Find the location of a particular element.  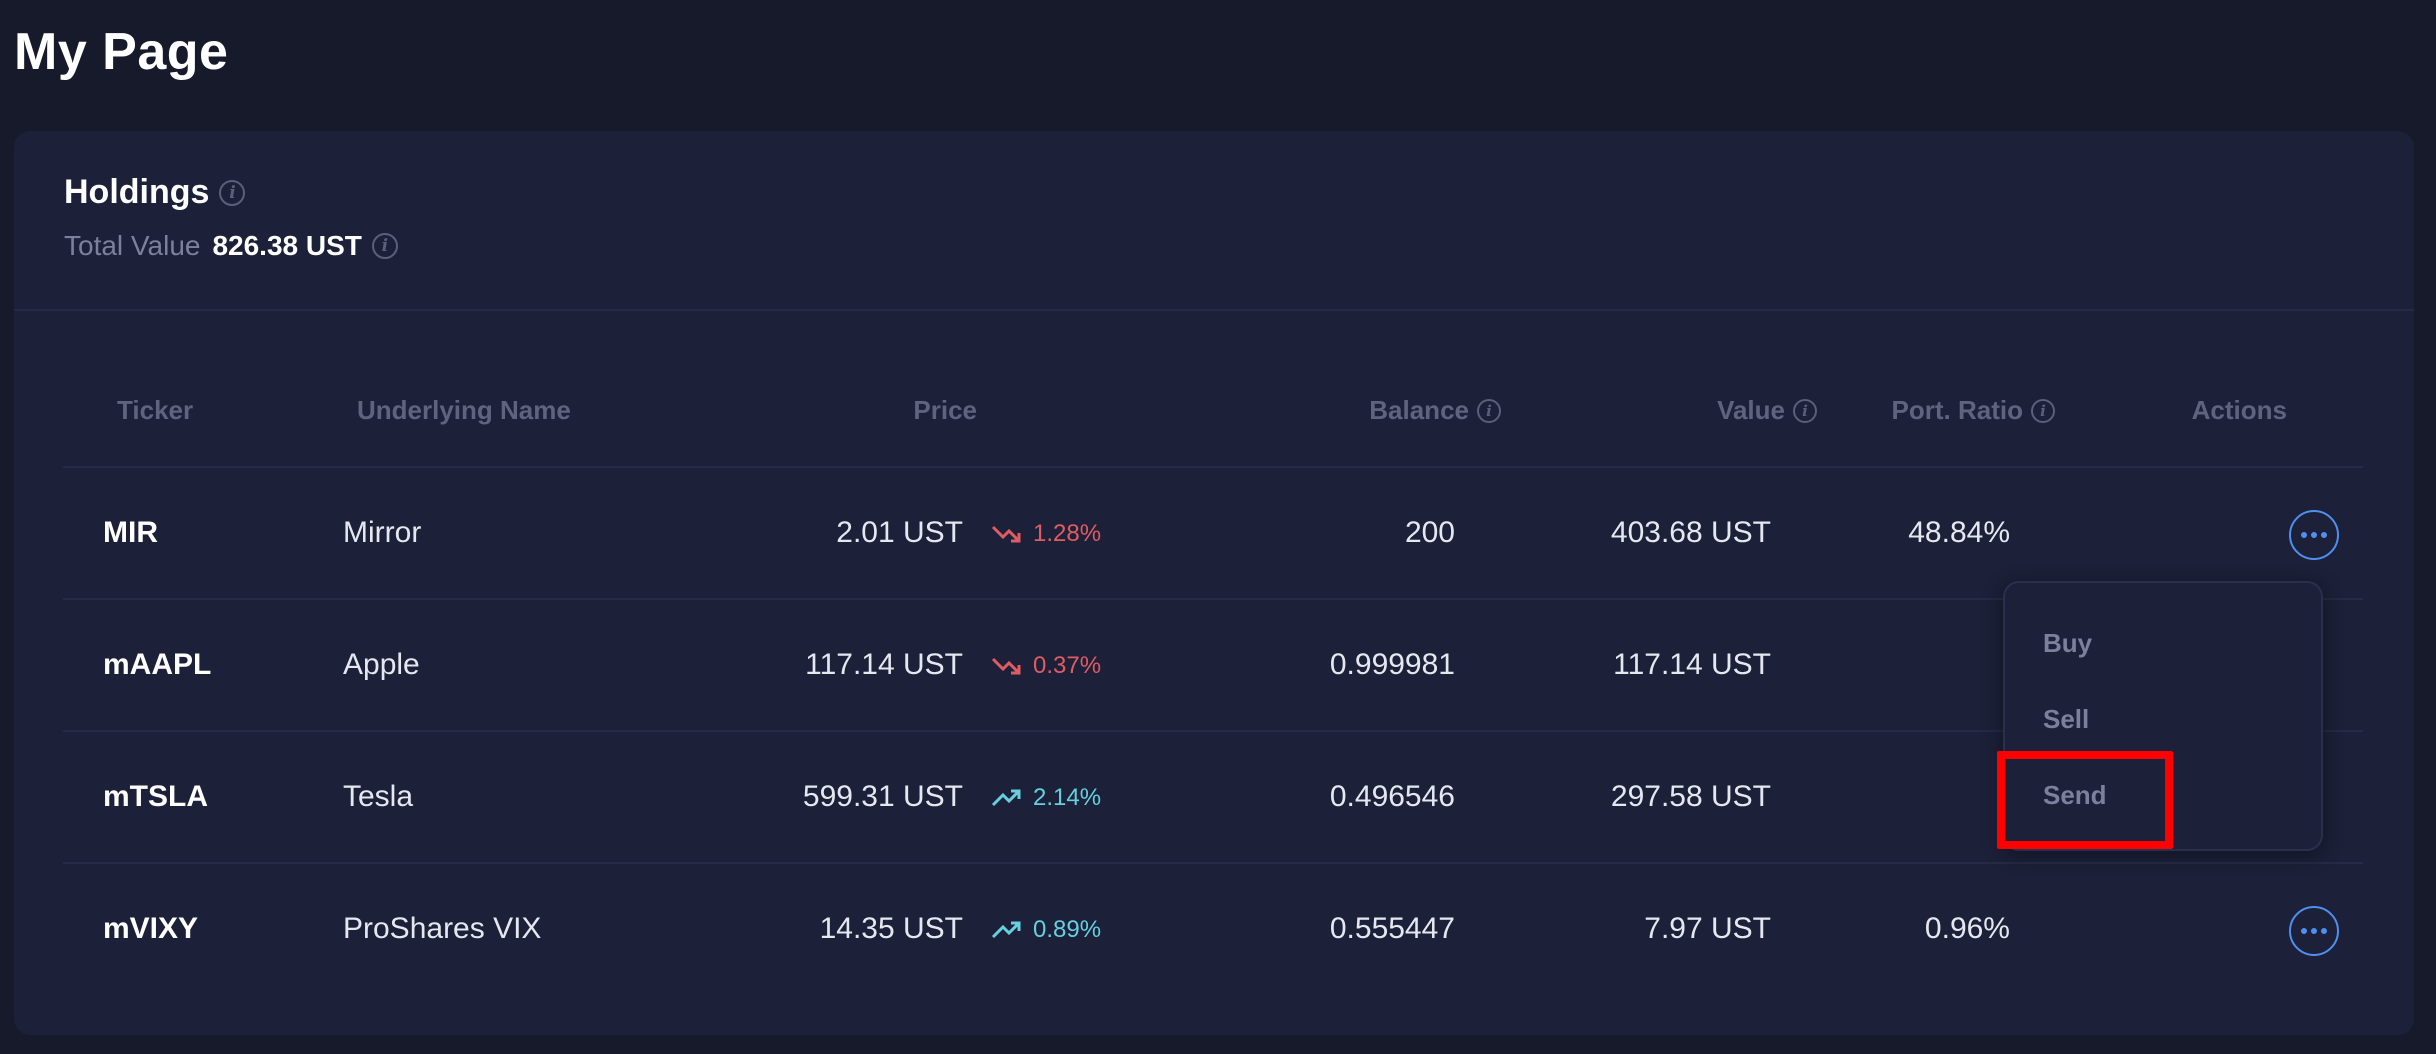

row-ratio: 48.84% is located at coordinates (1959, 532).